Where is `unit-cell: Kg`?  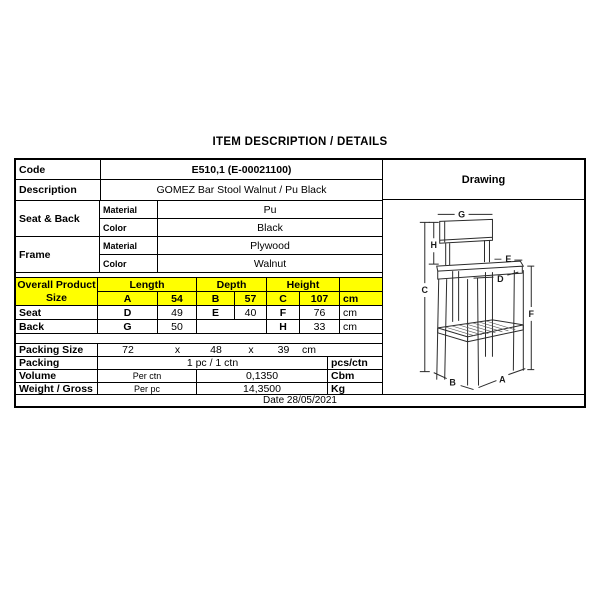 unit-cell: Kg is located at coordinates (354, 388).